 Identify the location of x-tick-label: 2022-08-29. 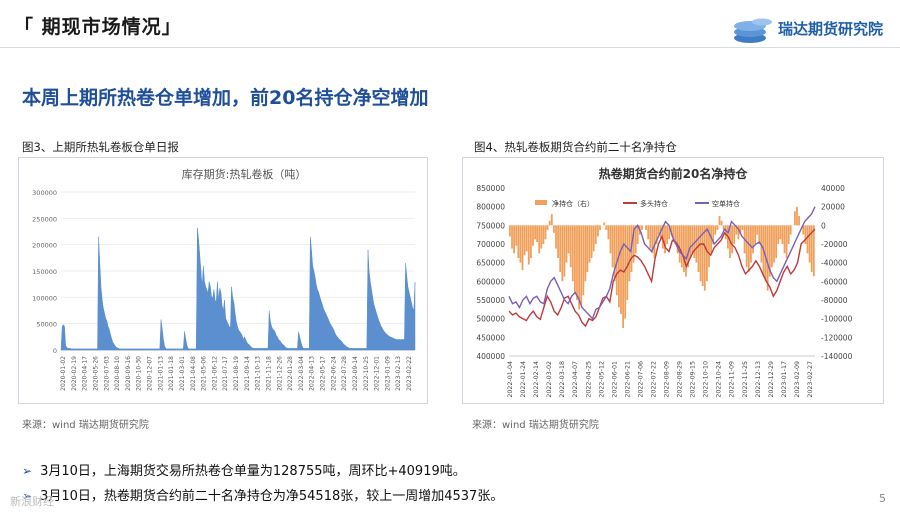
(680, 379).